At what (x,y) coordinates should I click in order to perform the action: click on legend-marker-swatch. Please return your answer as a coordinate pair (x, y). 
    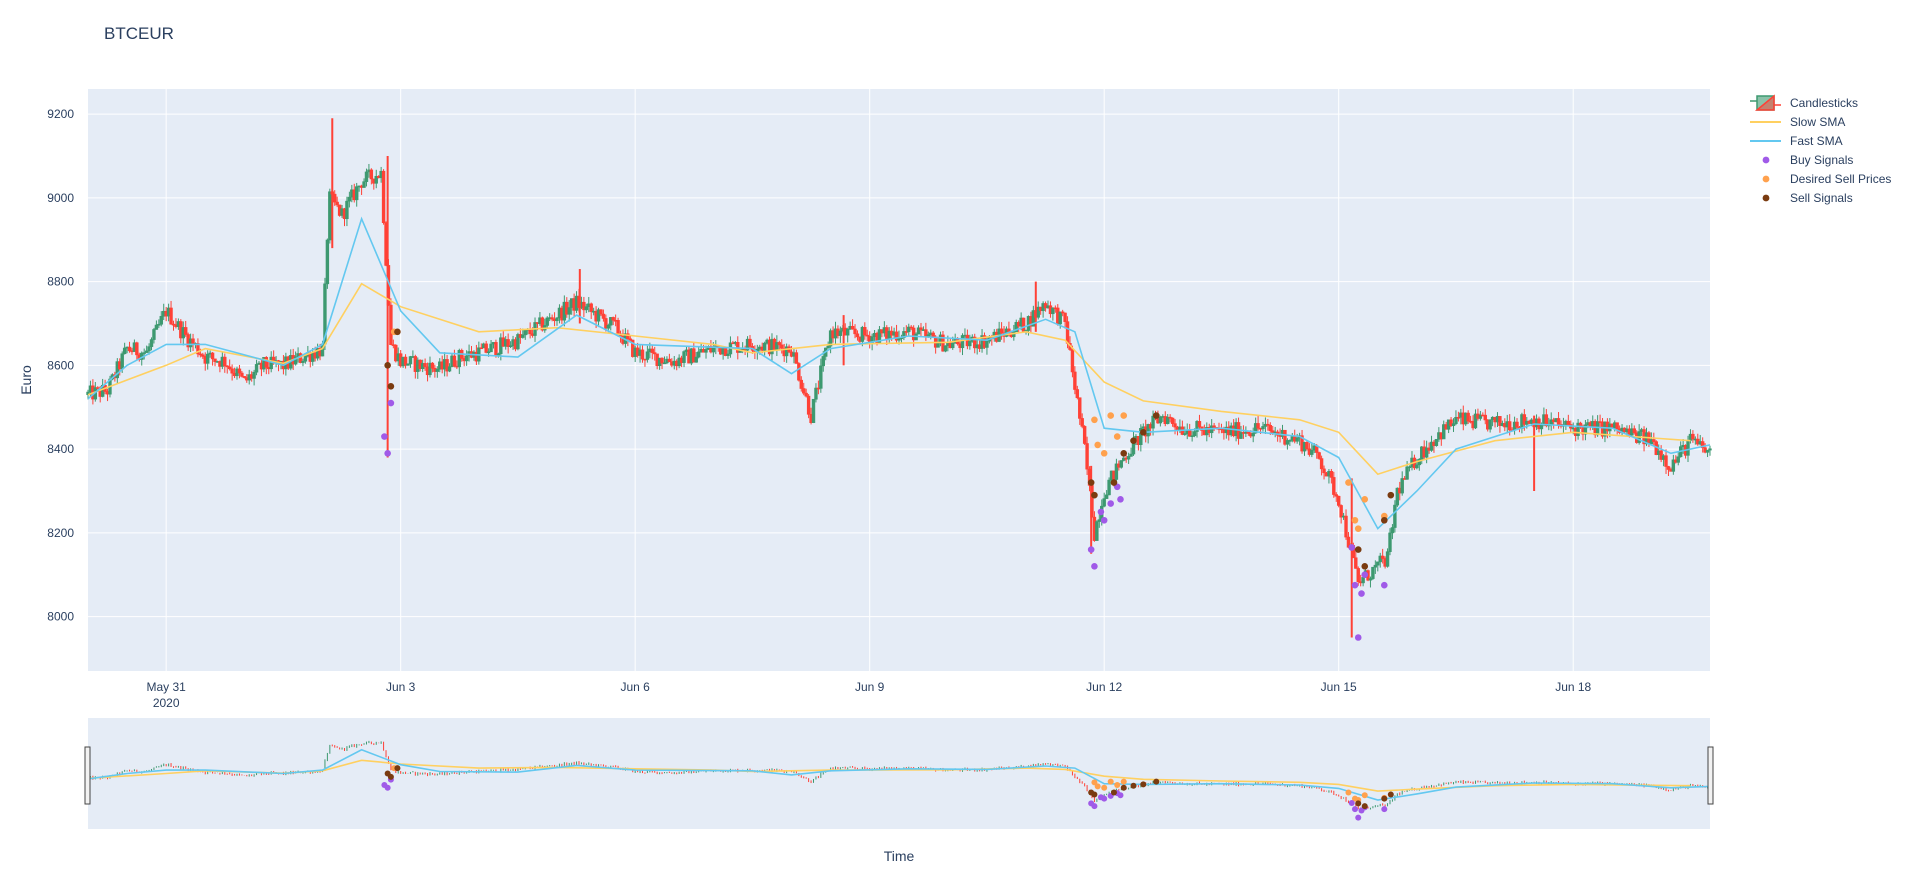
    Looking at the image, I should click on (1766, 198).